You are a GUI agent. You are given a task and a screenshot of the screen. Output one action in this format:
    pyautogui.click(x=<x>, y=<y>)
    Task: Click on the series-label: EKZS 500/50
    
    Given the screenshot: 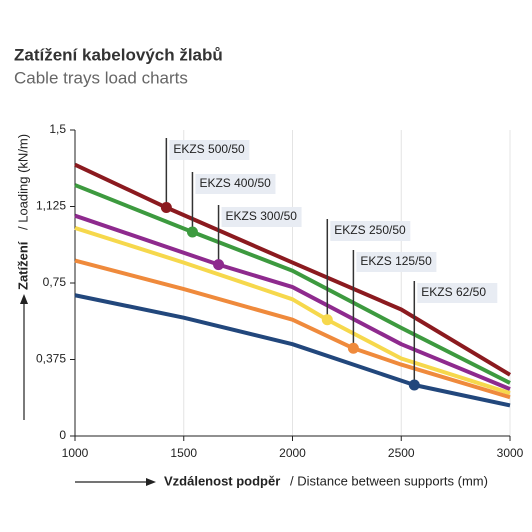 What is the action you would take?
    pyautogui.click(x=209, y=149)
    